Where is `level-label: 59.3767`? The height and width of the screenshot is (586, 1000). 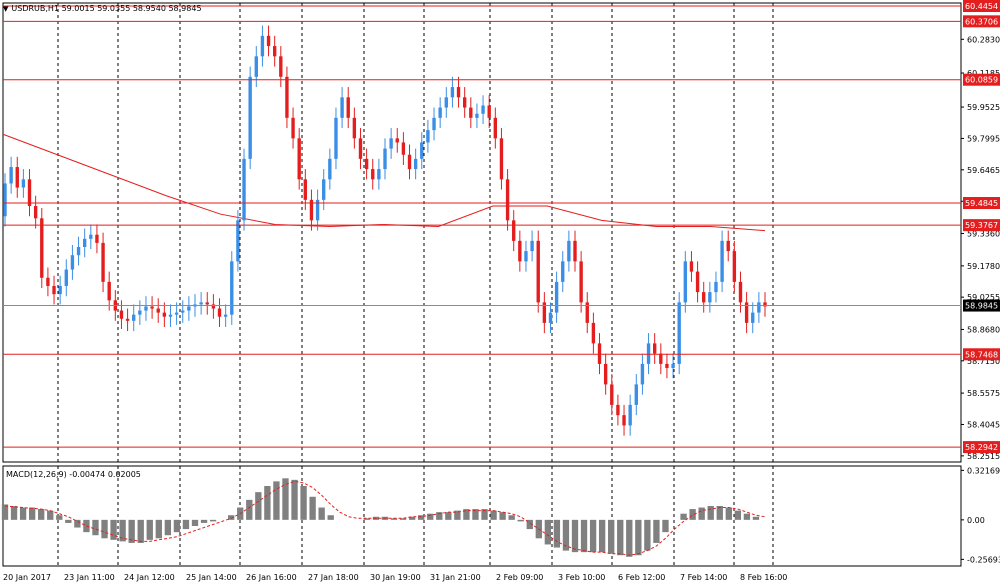
level-label: 59.3767 is located at coordinates (981, 225).